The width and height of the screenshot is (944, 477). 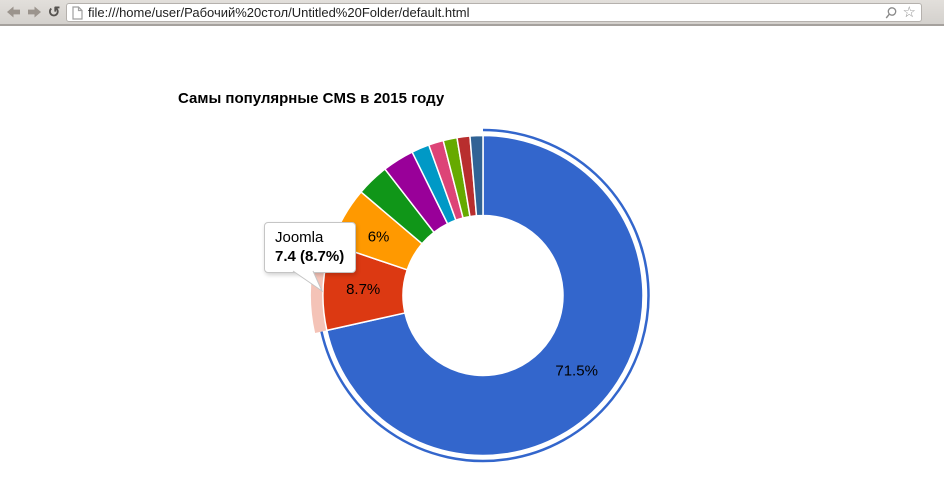 What do you see at coordinates (909, 12) in the screenshot?
I see `bookmark-star-icon: ☆` at bounding box center [909, 12].